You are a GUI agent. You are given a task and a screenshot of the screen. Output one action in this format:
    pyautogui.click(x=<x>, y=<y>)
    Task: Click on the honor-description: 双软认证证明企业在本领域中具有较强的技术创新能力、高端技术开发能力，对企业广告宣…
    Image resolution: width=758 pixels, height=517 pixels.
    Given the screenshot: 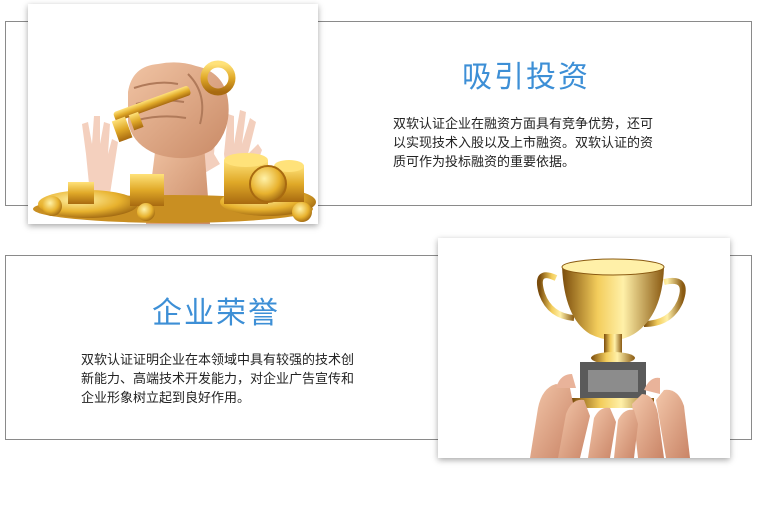 What is the action you would take?
    pyautogui.click(x=218, y=379)
    